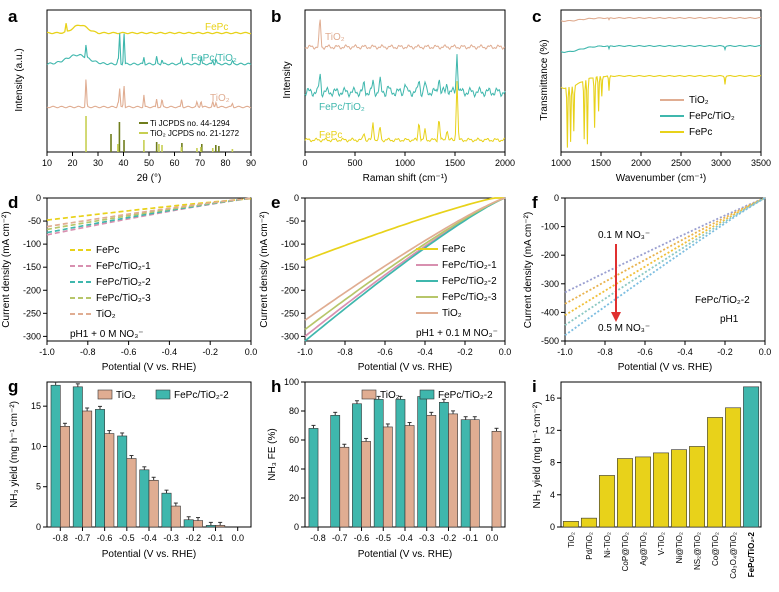 The width and height of the screenshot is (779, 592). I want to click on x-axis-label: Potential (V vs. RHE), so click(405, 554).